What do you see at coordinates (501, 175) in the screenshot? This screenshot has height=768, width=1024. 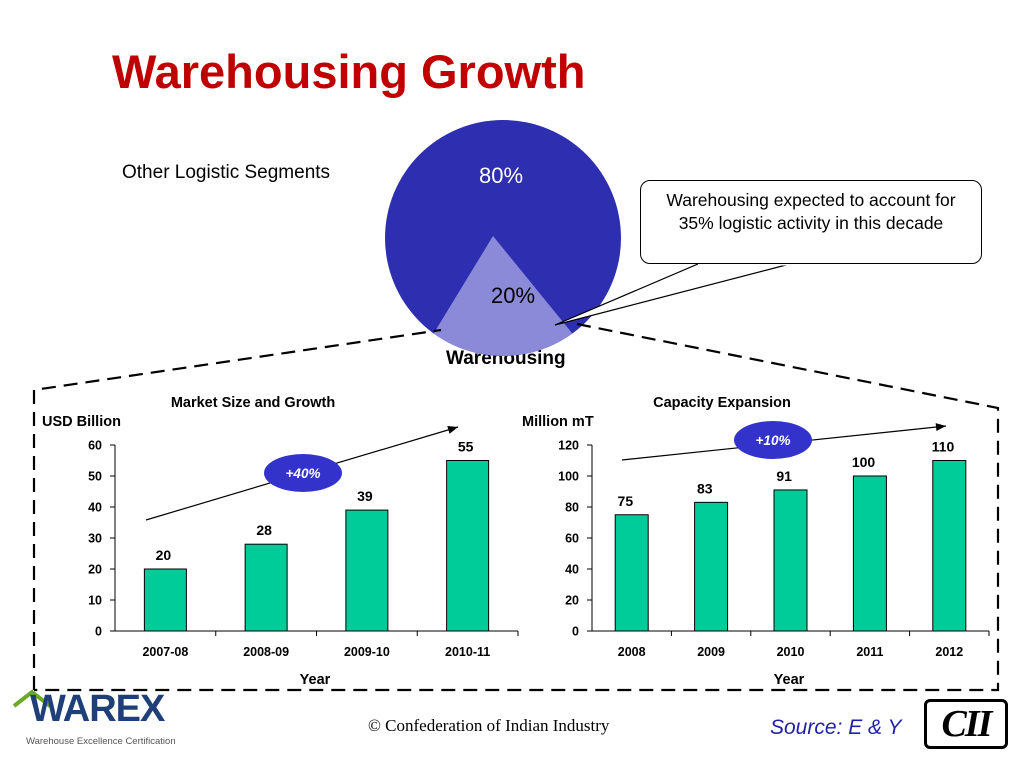 I see `pie-value-label-other: 80%` at bounding box center [501, 175].